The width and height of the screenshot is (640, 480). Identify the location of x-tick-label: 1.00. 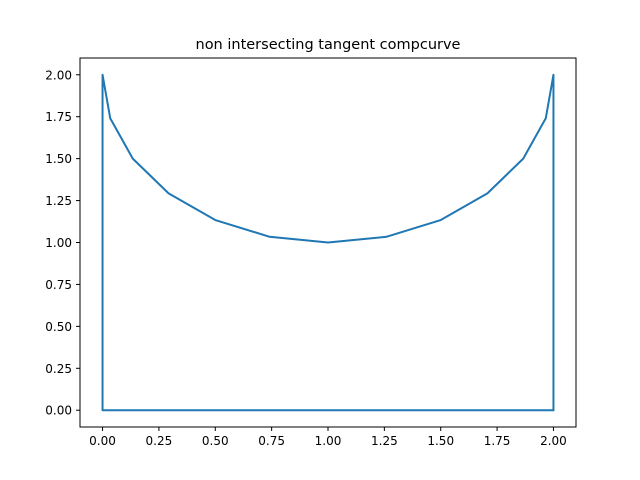
(328, 441).